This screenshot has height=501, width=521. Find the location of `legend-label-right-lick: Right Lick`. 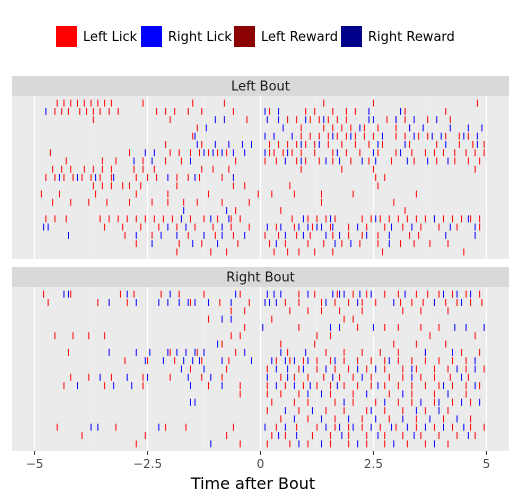

legend-label-right-lick: Right Lick is located at coordinates (200, 37).